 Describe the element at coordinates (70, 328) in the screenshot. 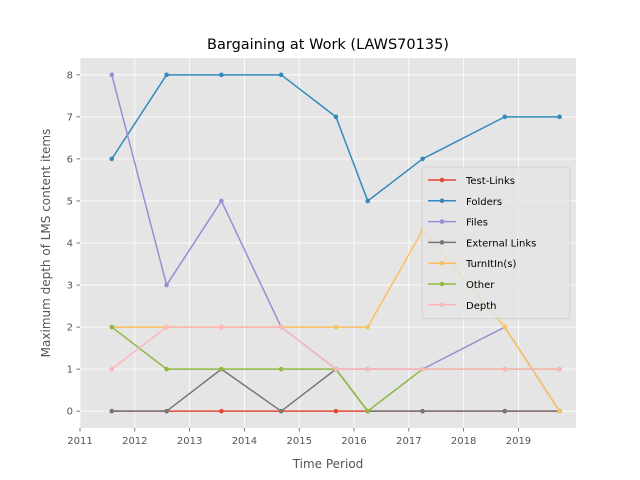

I see `y-tick-label: 2` at that location.